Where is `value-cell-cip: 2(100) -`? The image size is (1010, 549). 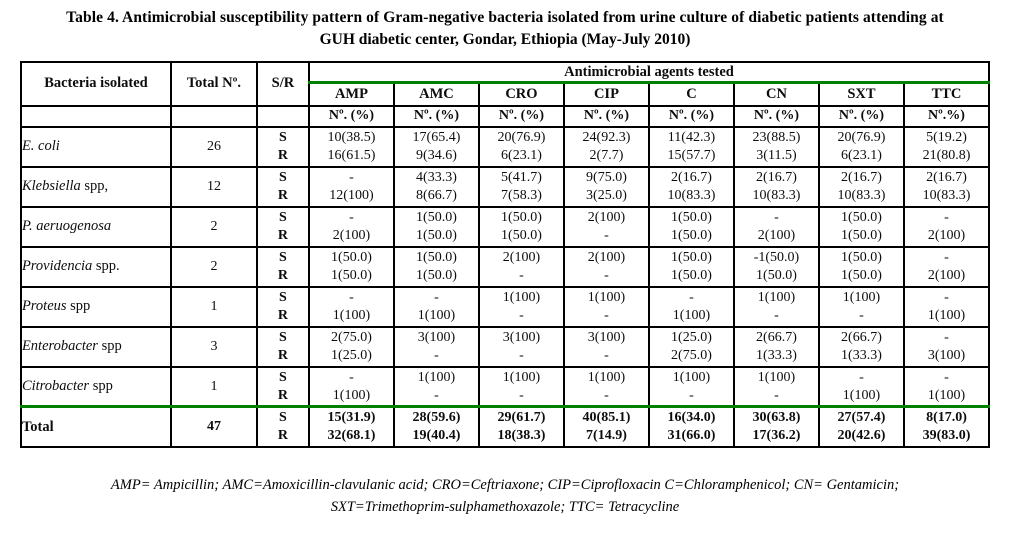 value-cell-cip: 2(100) - is located at coordinates (606, 226).